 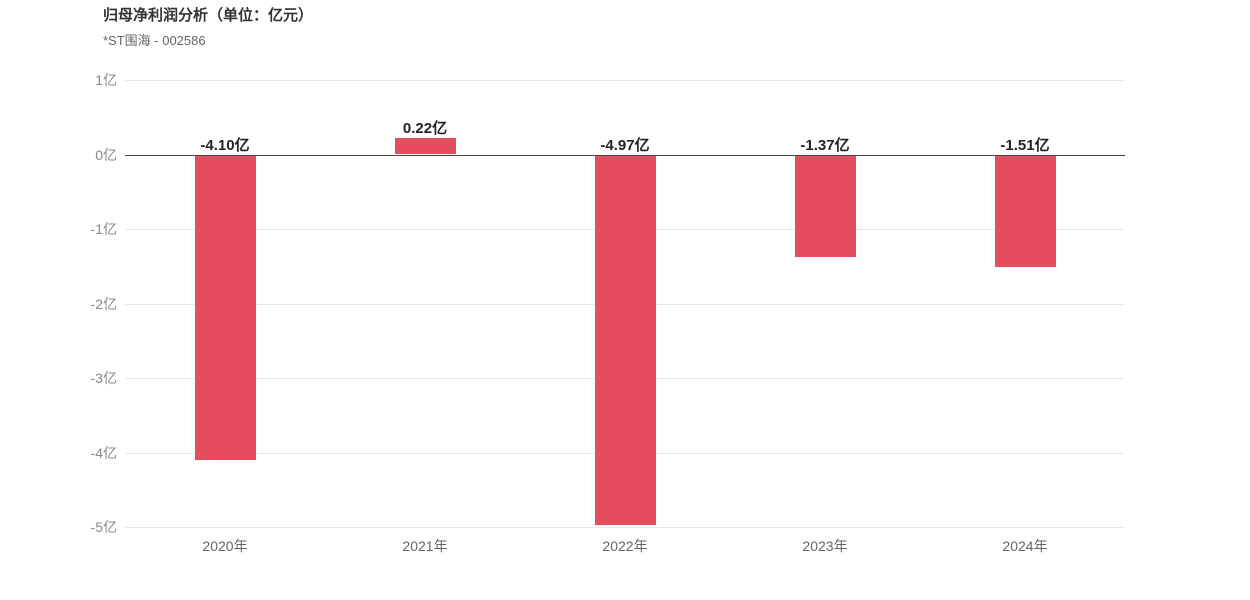 I want to click on bar-value-label: 0.22亿, so click(x=425, y=129).